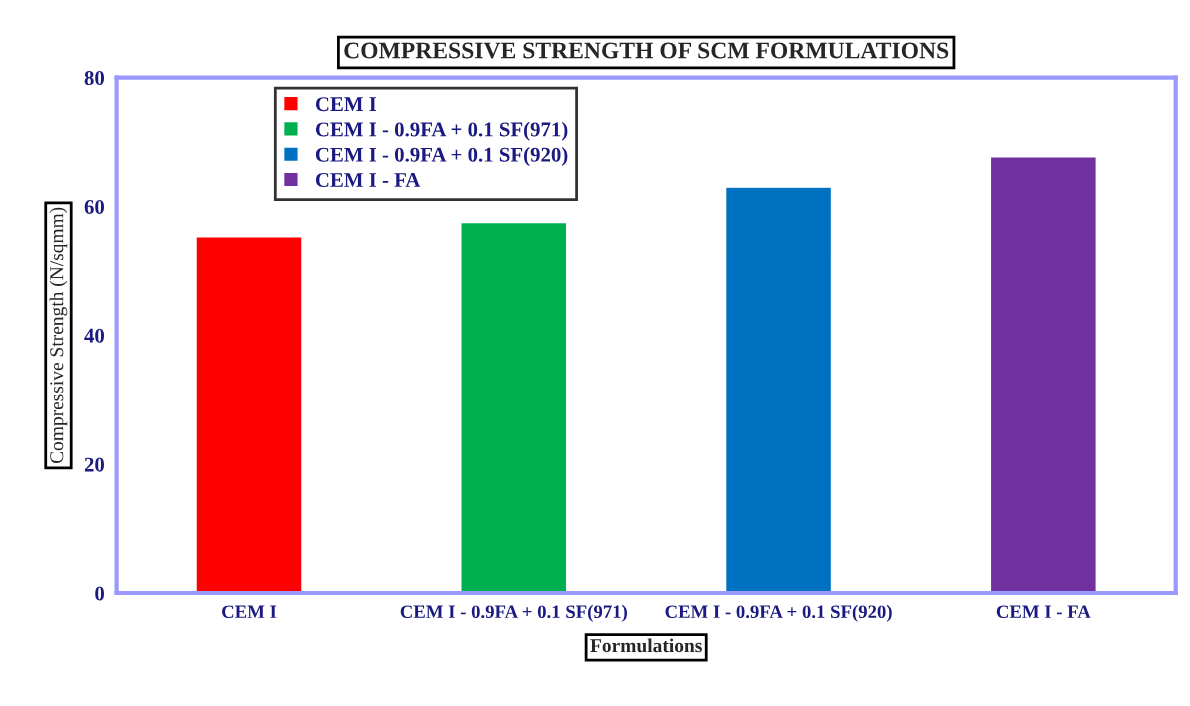 The width and height of the screenshot is (1190, 706). What do you see at coordinates (100, 593) in the screenshot?
I see `y-tick-label: 0` at bounding box center [100, 593].